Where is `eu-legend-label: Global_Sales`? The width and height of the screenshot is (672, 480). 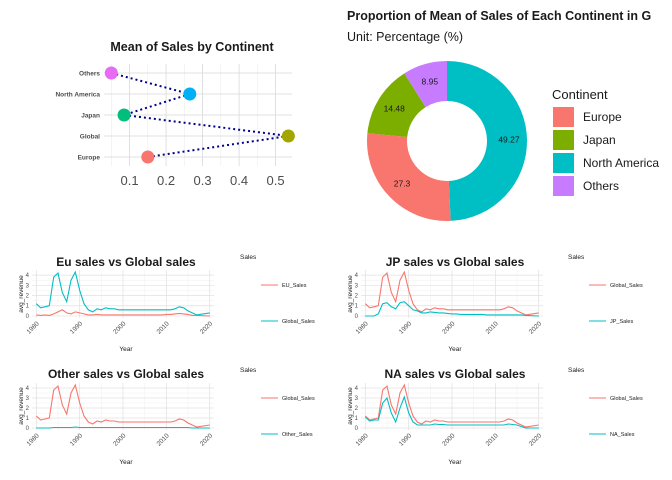 eu-legend-label: Global_Sales is located at coordinates (298, 322).